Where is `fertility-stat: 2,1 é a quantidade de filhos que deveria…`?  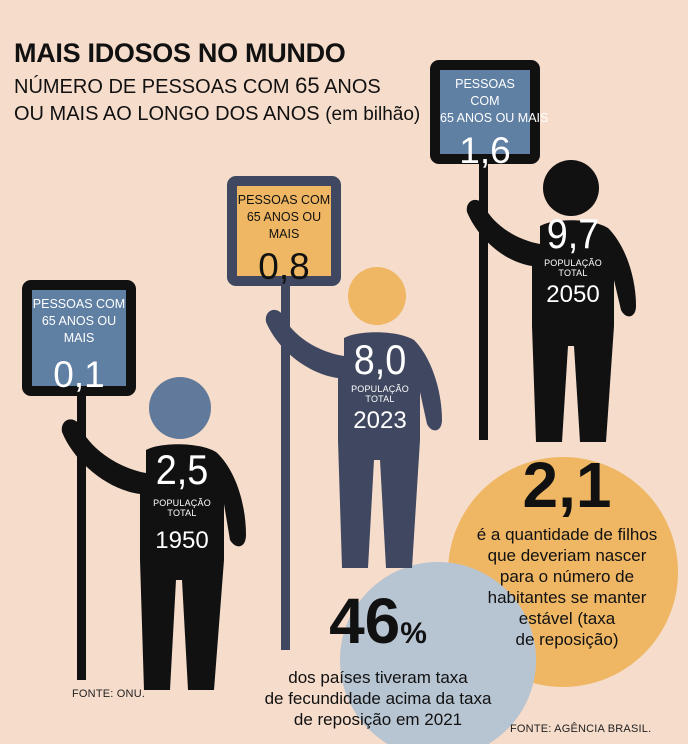 fertility-stat: 2,1 é a quantidade de filhos que deveria… is located at coordinates (567, 551).